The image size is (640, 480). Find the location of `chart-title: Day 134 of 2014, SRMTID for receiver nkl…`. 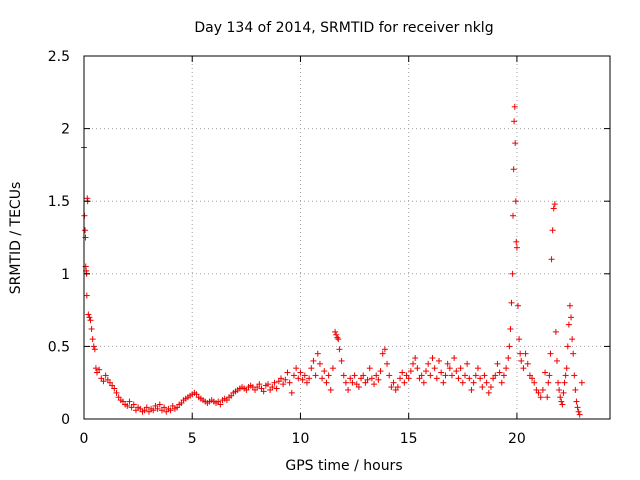

chart-title: Day 134 of 2014, SRMTID for receiver nkl… is located at coordinates (343, 28).